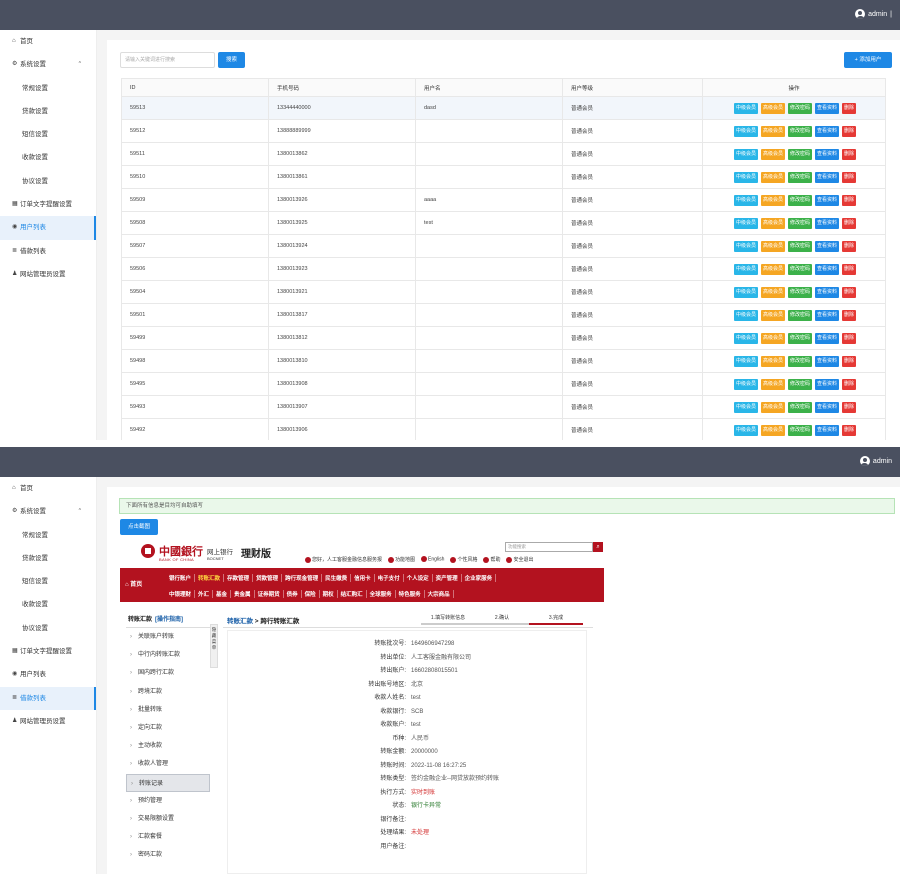 The image size is (900, 874). I want to click on nav-item: 跨行现金管理, so click(302, 578).